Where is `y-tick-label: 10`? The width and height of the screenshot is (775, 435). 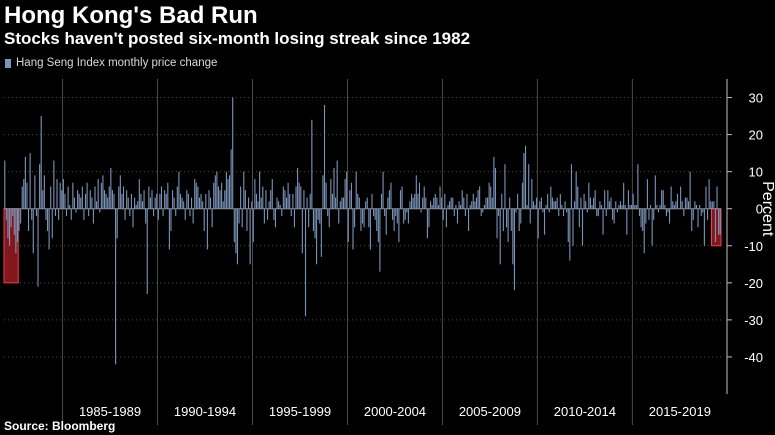
y-tick-label: 10 is located at coordinates (756, 172).